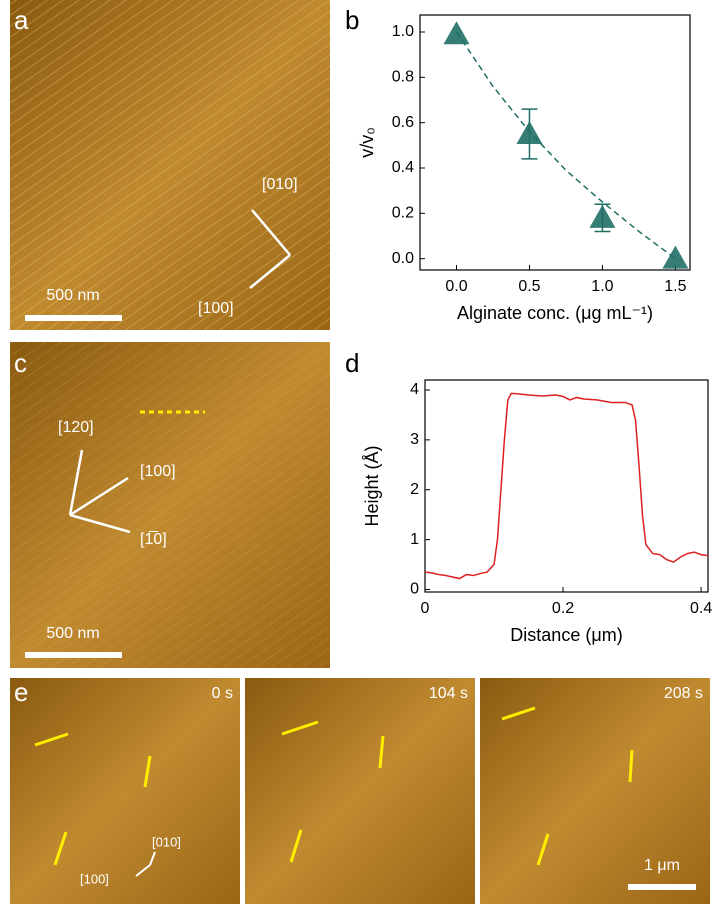 The height and width of the screenshot is (909, 718). What do you see at coordinates (76, 427) in the screenshot?
I see `direction-label: [120]` at bounding box center [76, 427].